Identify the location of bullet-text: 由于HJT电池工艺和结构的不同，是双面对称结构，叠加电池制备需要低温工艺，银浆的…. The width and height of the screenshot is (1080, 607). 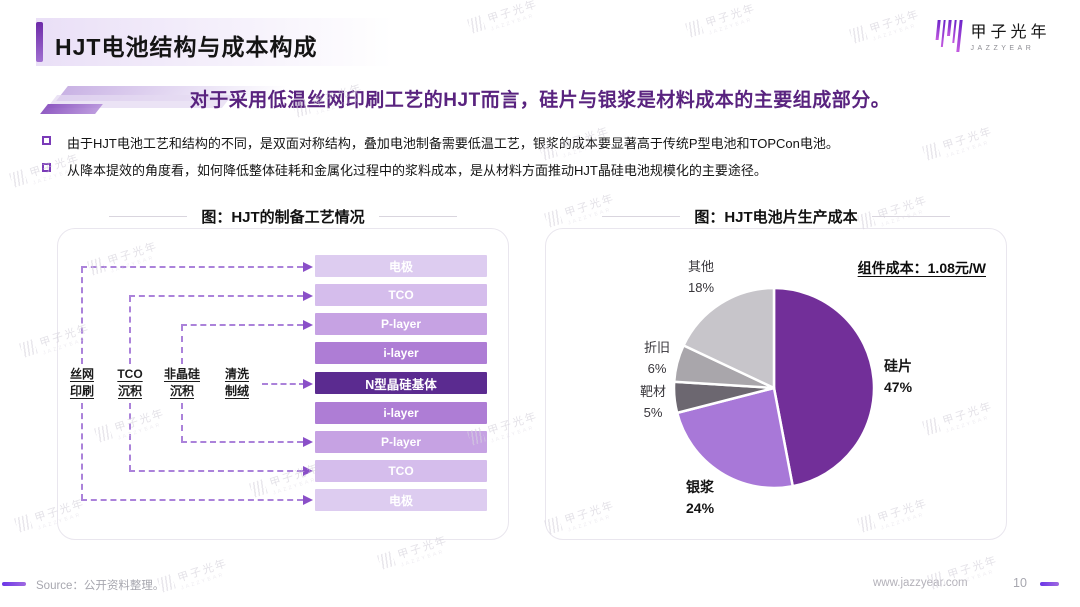
(453, 143).